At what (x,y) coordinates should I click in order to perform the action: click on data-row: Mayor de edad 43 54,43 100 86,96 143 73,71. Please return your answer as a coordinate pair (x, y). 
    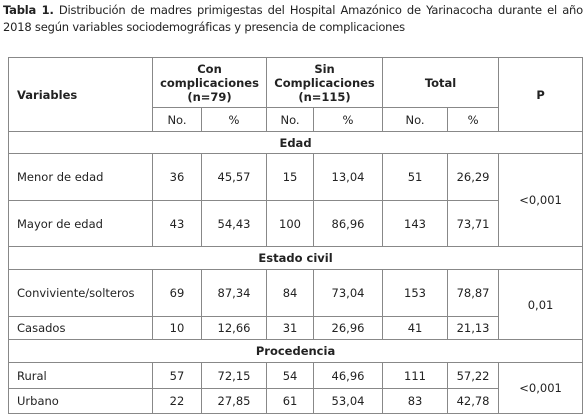
    Looking at the image, I should click on (295, 223).